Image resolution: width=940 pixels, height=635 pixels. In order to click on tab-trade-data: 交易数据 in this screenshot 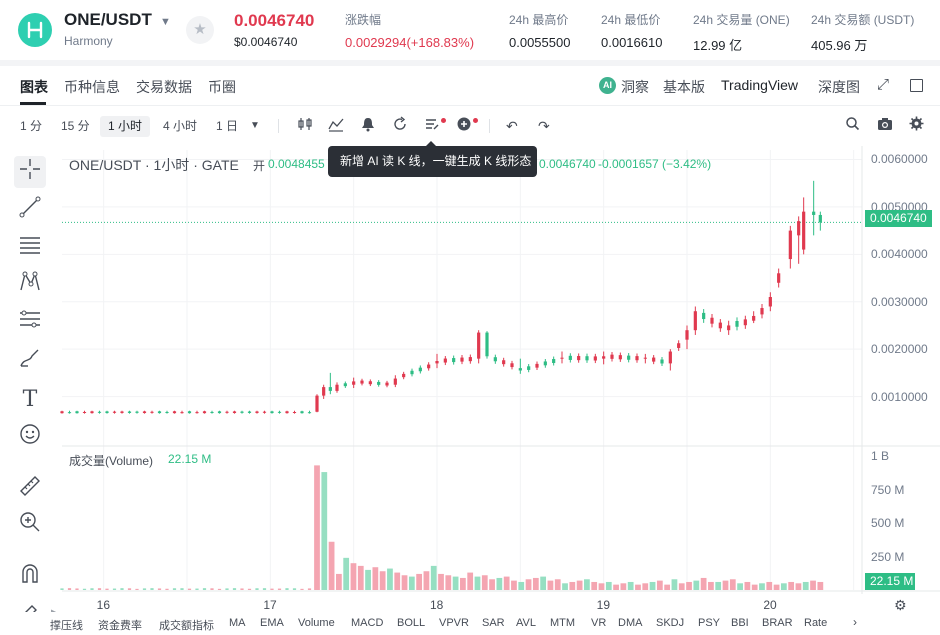, I will do `click(164, 87)`.